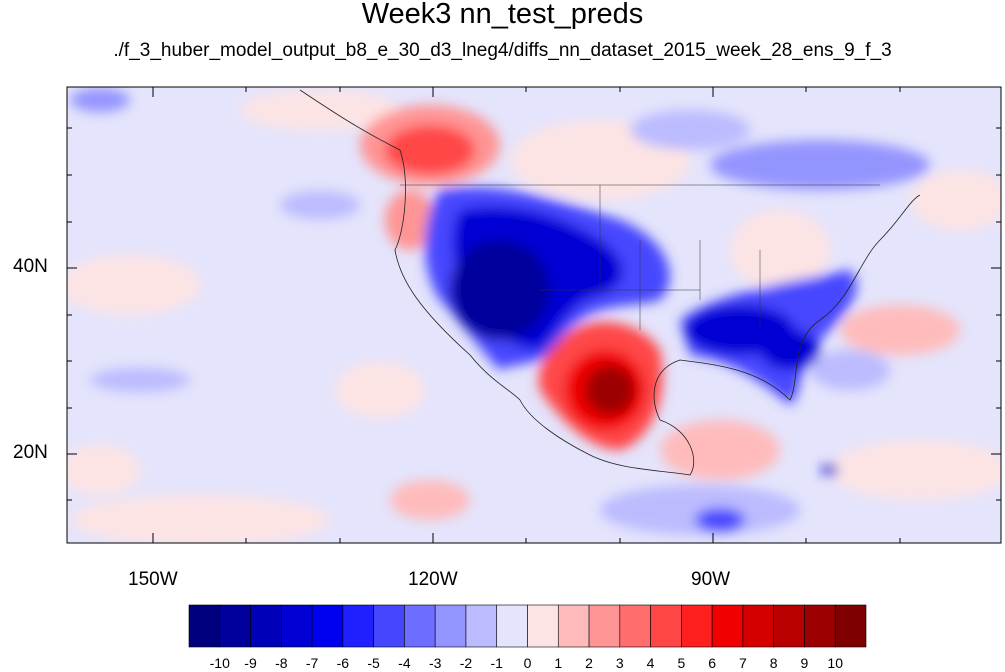 The width and height of the screenshot is (1005, 672). What do you see at coordinates (527, 663) in the screenshot?
I see `colorbar-label: 0` at bounding box center [527, 663].